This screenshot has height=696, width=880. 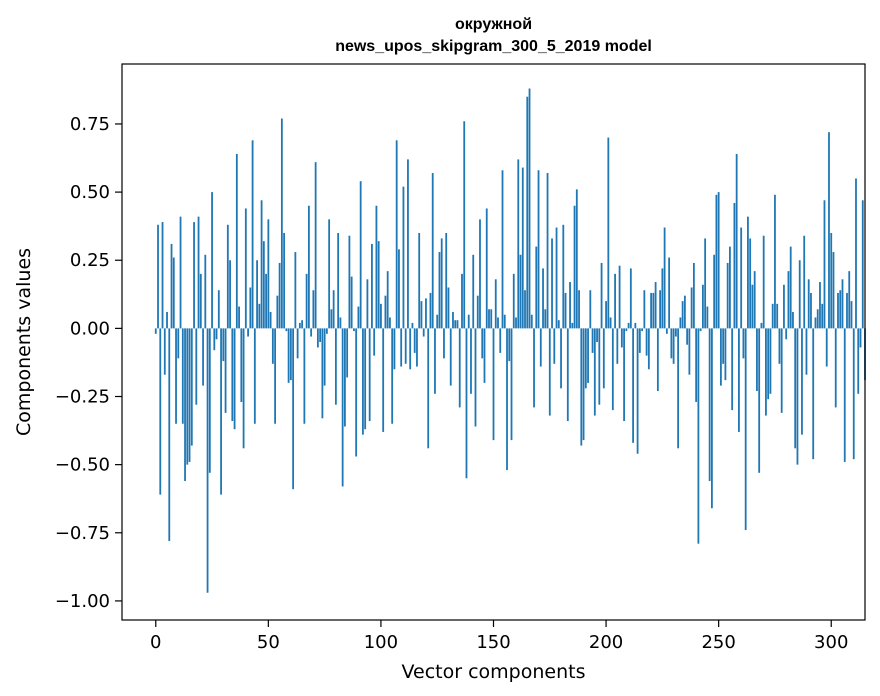 What do you see at coordinates (268, 642) in the screenshot?
I see `x-tick-label: 50` at bounding box center [268, 642].